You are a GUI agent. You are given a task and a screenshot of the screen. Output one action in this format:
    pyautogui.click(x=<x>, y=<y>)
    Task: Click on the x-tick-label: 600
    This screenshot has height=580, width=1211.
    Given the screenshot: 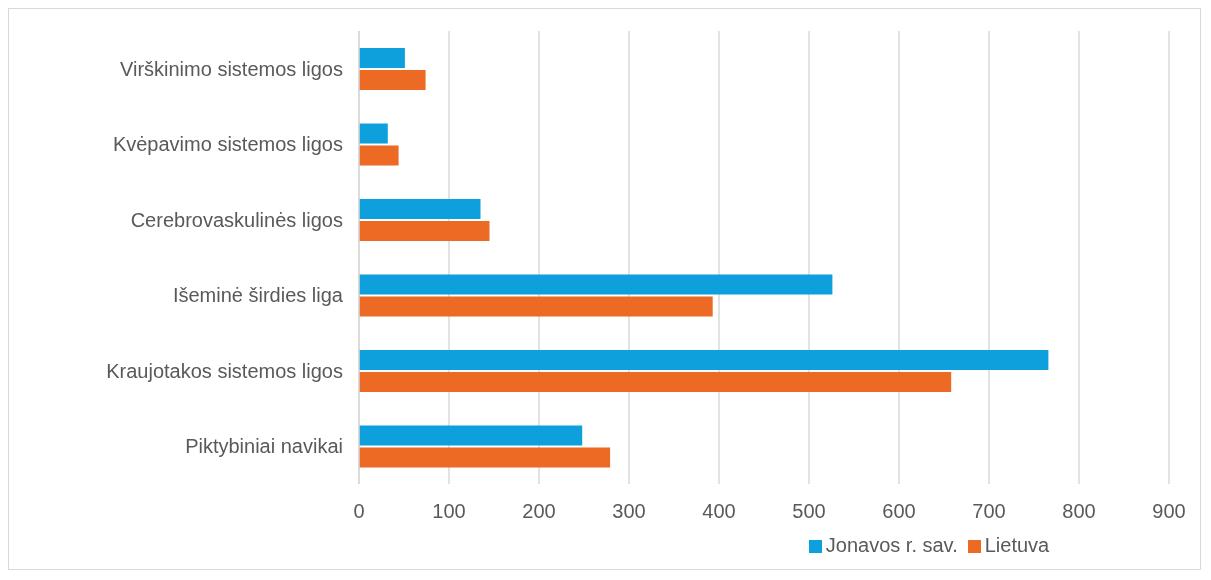 What is the action you would take?
    pyautogui.click(x=899, y=511)
    